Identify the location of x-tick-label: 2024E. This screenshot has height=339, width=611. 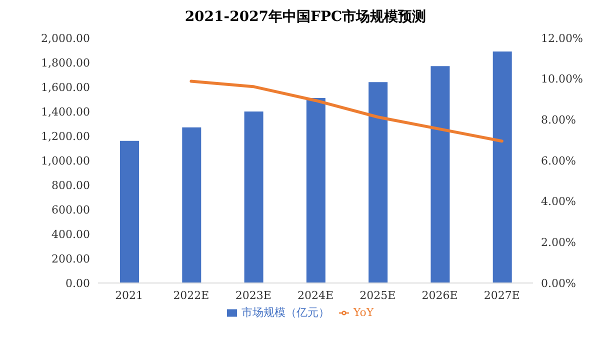
(315, 295).